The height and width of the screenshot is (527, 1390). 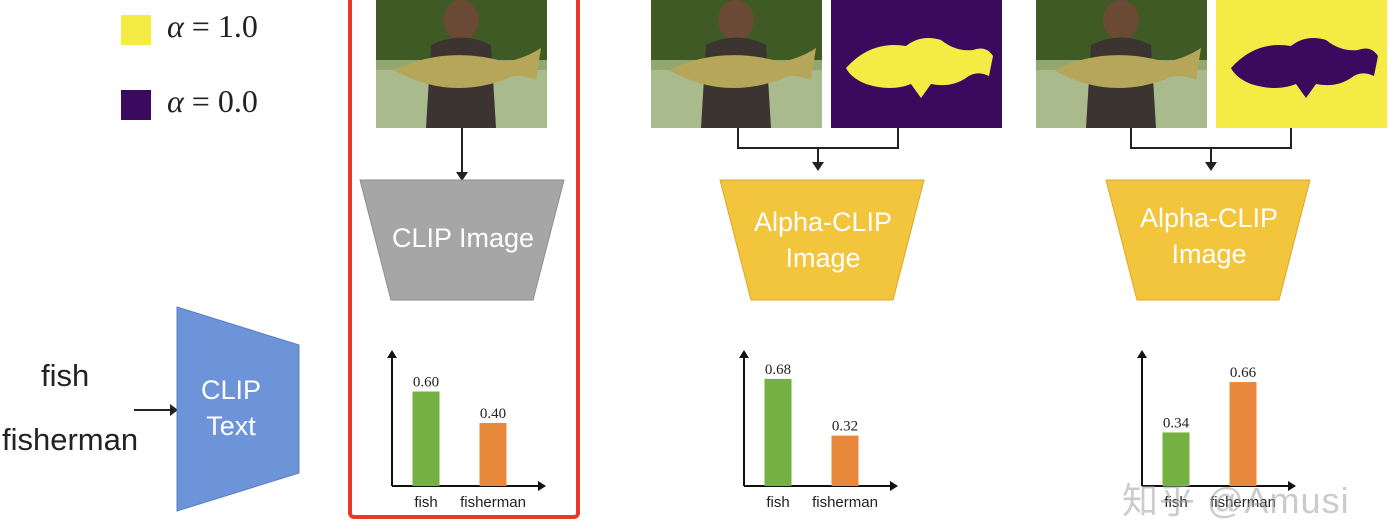 What do you see at coordinates (212, 26) in the screenshot?
I see `legend-label-alpha-1: α = 1.0` at bounding box center [212, 26].